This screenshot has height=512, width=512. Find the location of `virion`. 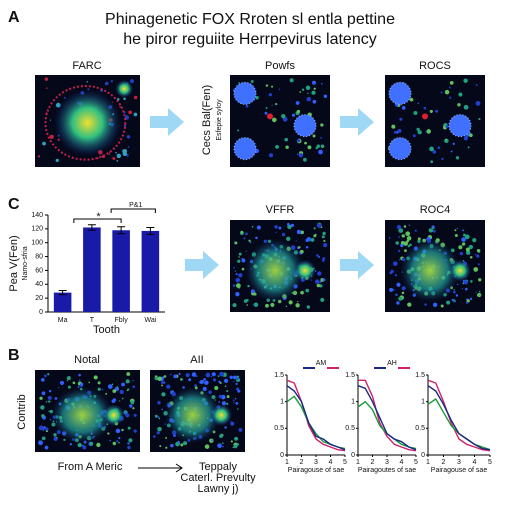

virion is located at coordinates (245, 149).